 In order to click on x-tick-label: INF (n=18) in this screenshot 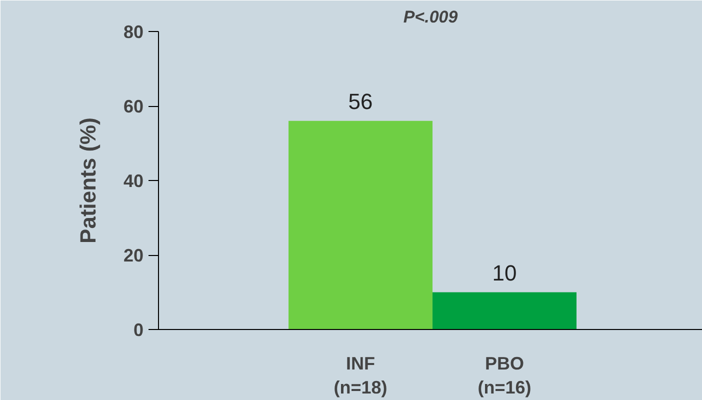, I will do `click(361, 376)`.